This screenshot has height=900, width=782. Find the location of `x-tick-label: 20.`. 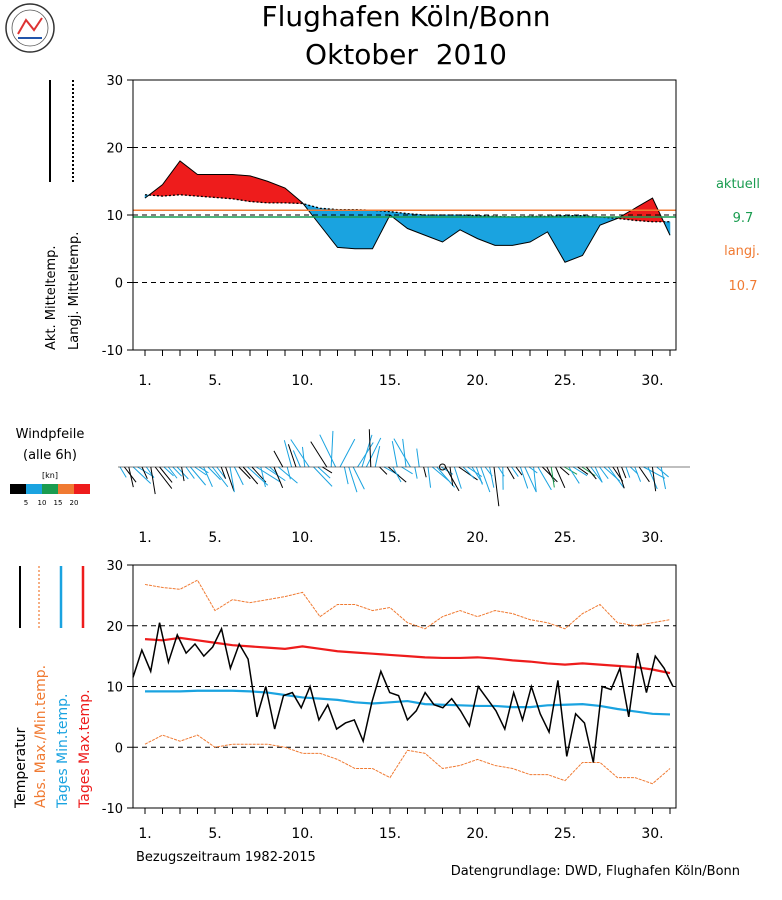

x-tick-label: 20. is located at coordinates (477, 834).